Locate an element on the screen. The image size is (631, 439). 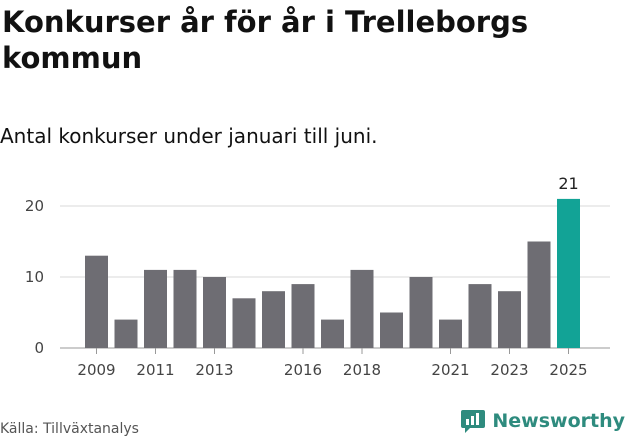
source-note: Källa: Tillväxtanalys is located at coordinates (69, 429).